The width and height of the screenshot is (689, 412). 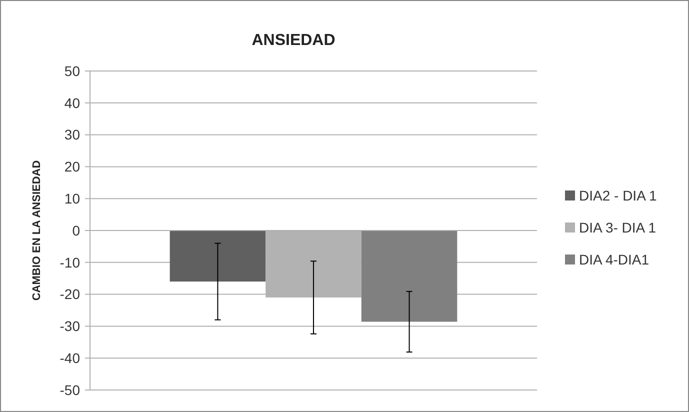 I want to click on y-tick-label: 10, so click(x=72, y=198).